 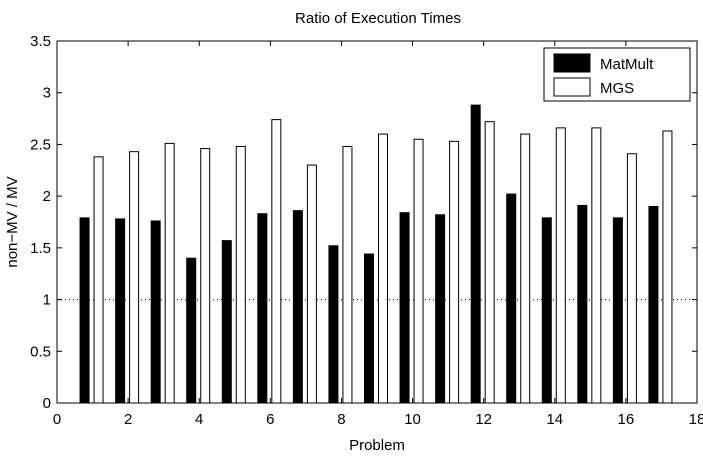 I want to click on y-tick-label: 0.5, so click(x=40, y=351).